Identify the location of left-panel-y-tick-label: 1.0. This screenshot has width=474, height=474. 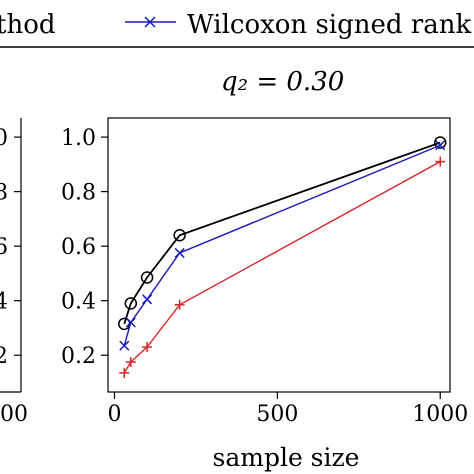
(4, 138).